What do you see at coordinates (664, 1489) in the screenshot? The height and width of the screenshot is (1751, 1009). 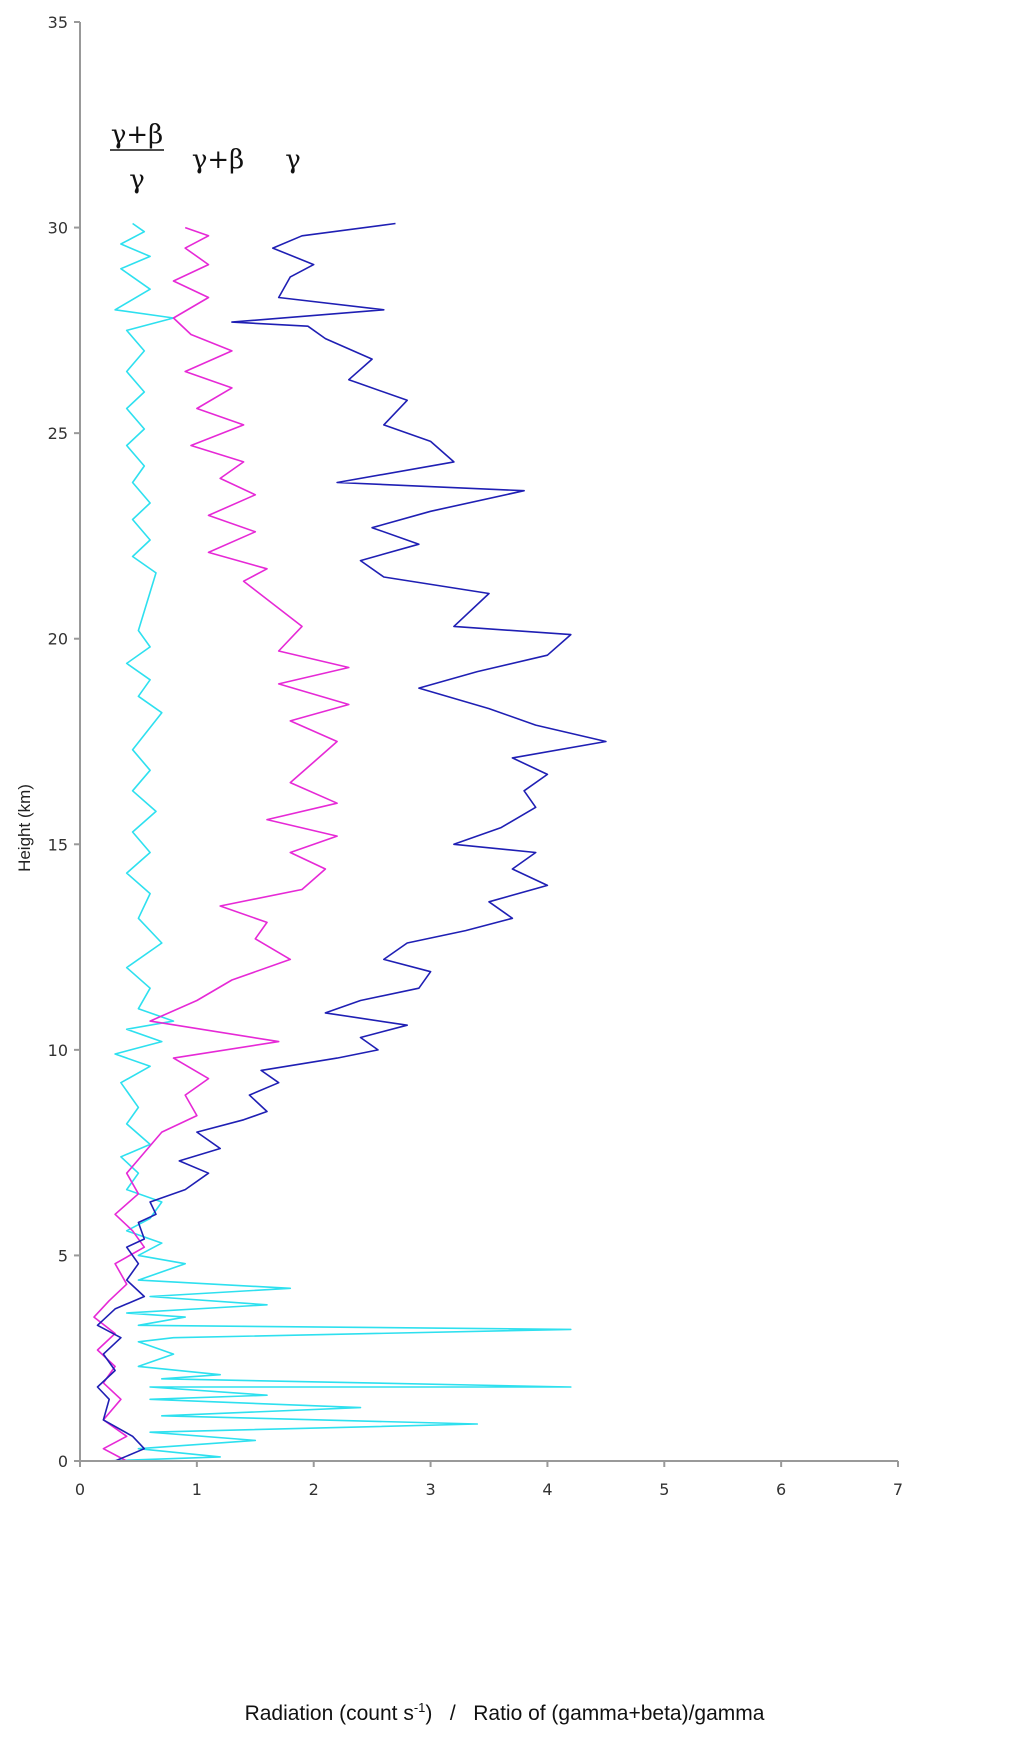 I see `x-tick-label: 5` at bounding box center [664, 1489].